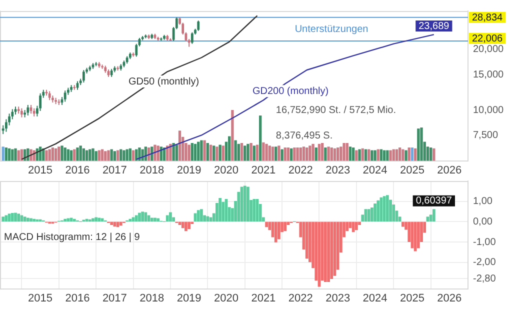 The width and height of the screenshot is (510, 320). I want to click on x-tick-label: 2017, so click(114, 170).